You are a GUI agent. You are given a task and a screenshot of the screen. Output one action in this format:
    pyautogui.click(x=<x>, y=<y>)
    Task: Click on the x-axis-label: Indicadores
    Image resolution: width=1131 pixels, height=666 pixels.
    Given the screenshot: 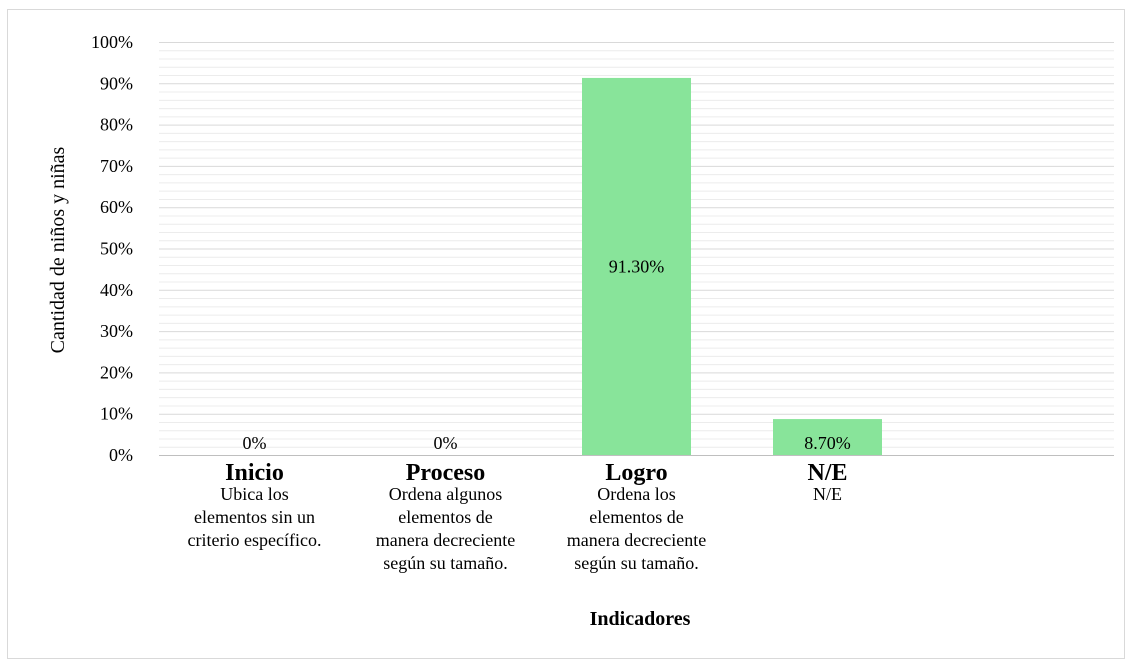 What is the action you would take?
    pyautogui.click(x=640, y=619)
    